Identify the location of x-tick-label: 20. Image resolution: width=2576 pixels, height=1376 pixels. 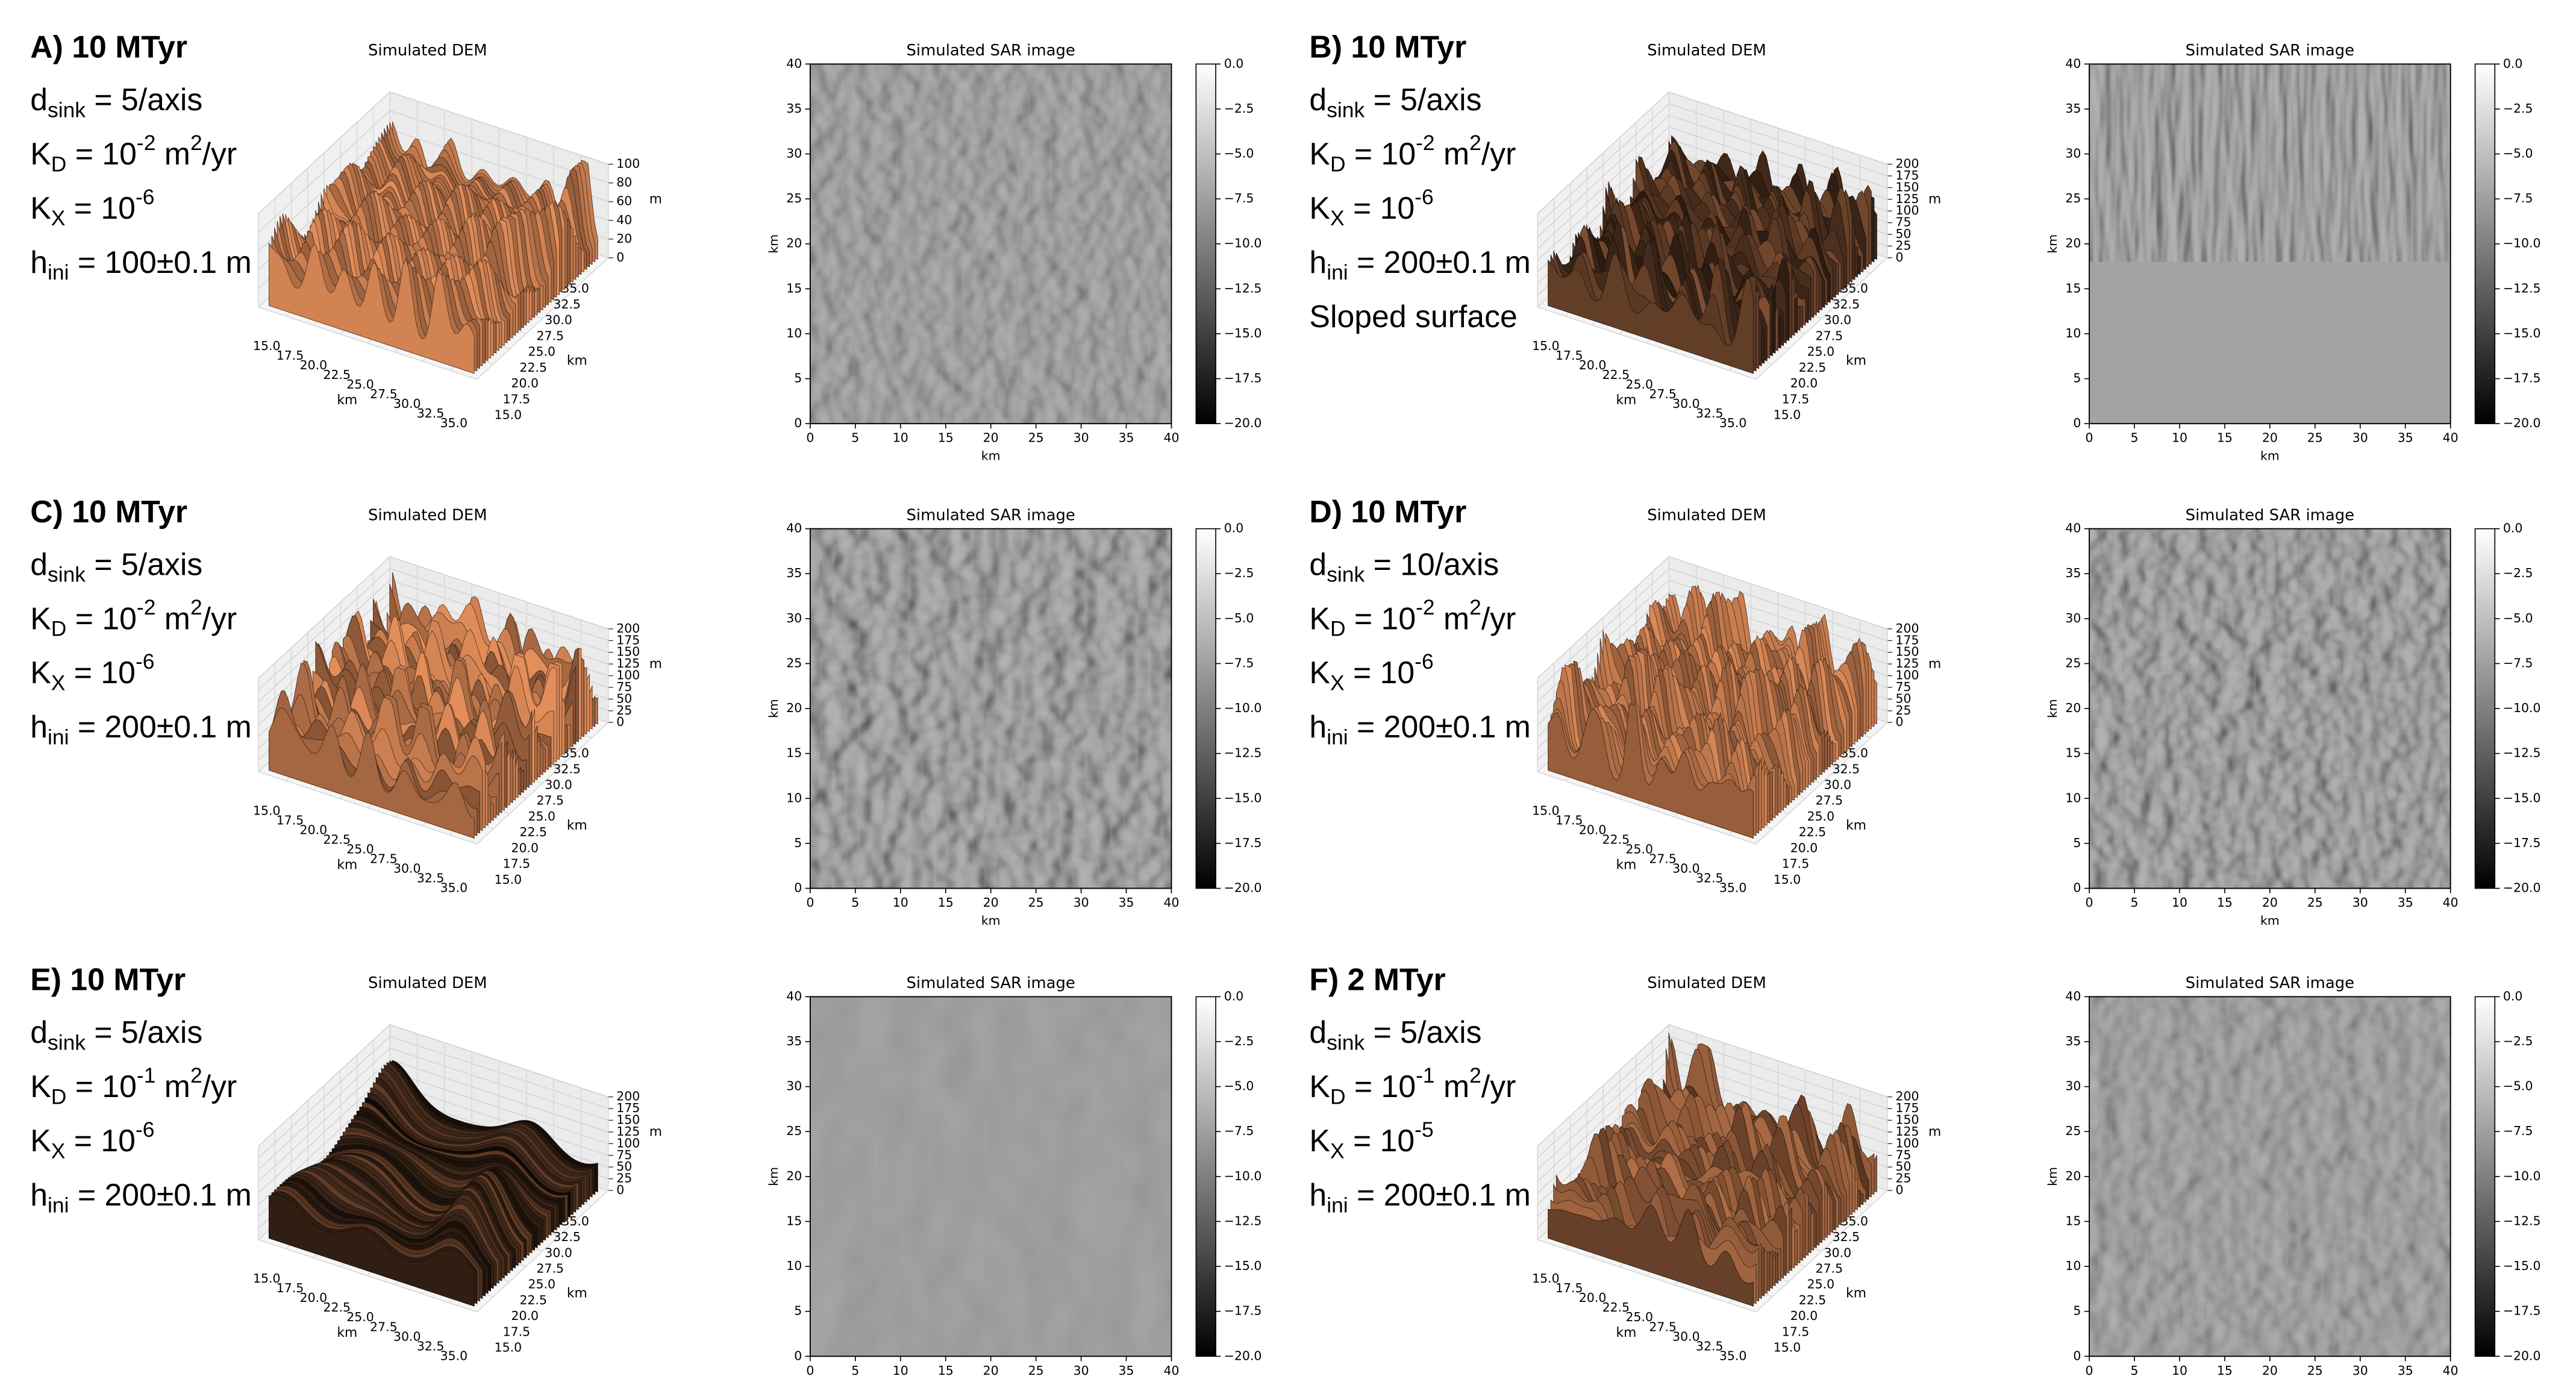
(991, 902).